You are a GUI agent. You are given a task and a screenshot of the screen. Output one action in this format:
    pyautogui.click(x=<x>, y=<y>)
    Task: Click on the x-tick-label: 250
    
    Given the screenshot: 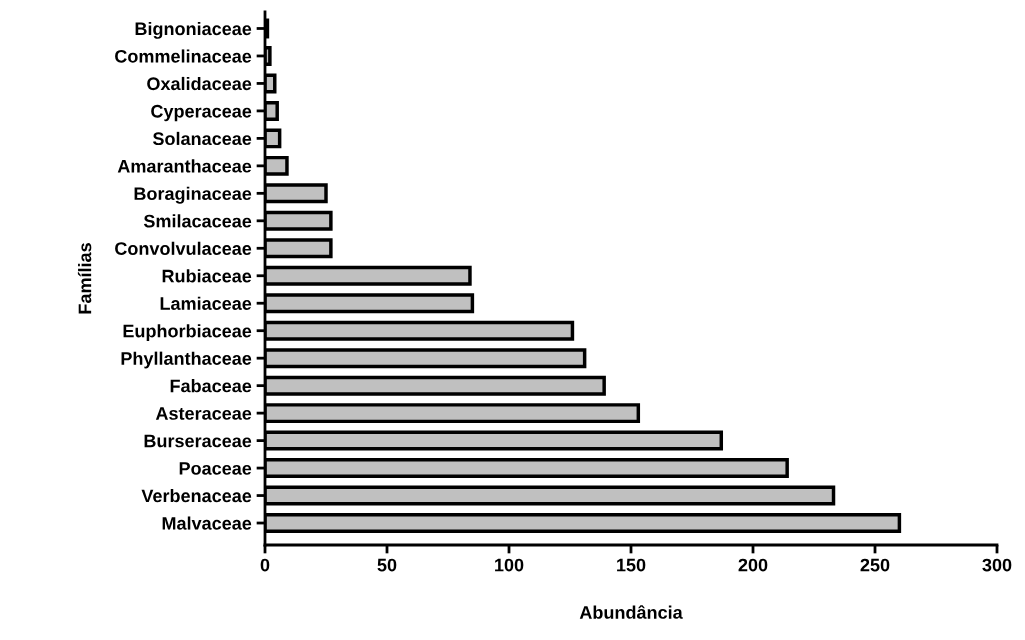 What is the action you would take?
    pyautogui.click(x=875, y=565)
    